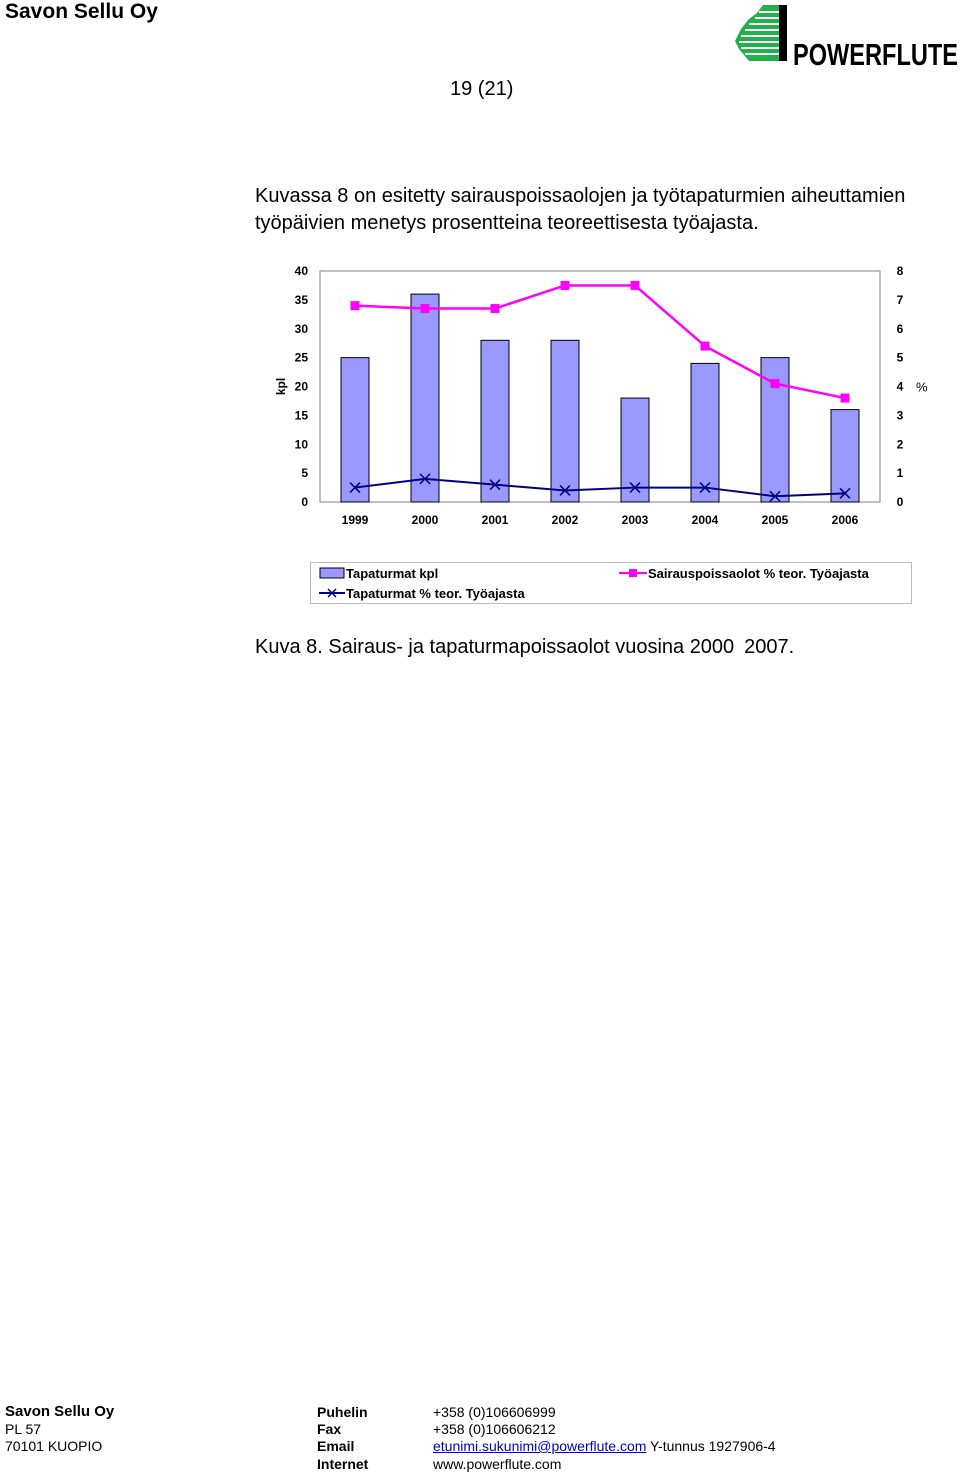 The image size is (960, 1473). What do you see at coordinates (302, 387) in the screenshot?
I see `y-left-tick-label: 20` at bounding box center [302, 387].